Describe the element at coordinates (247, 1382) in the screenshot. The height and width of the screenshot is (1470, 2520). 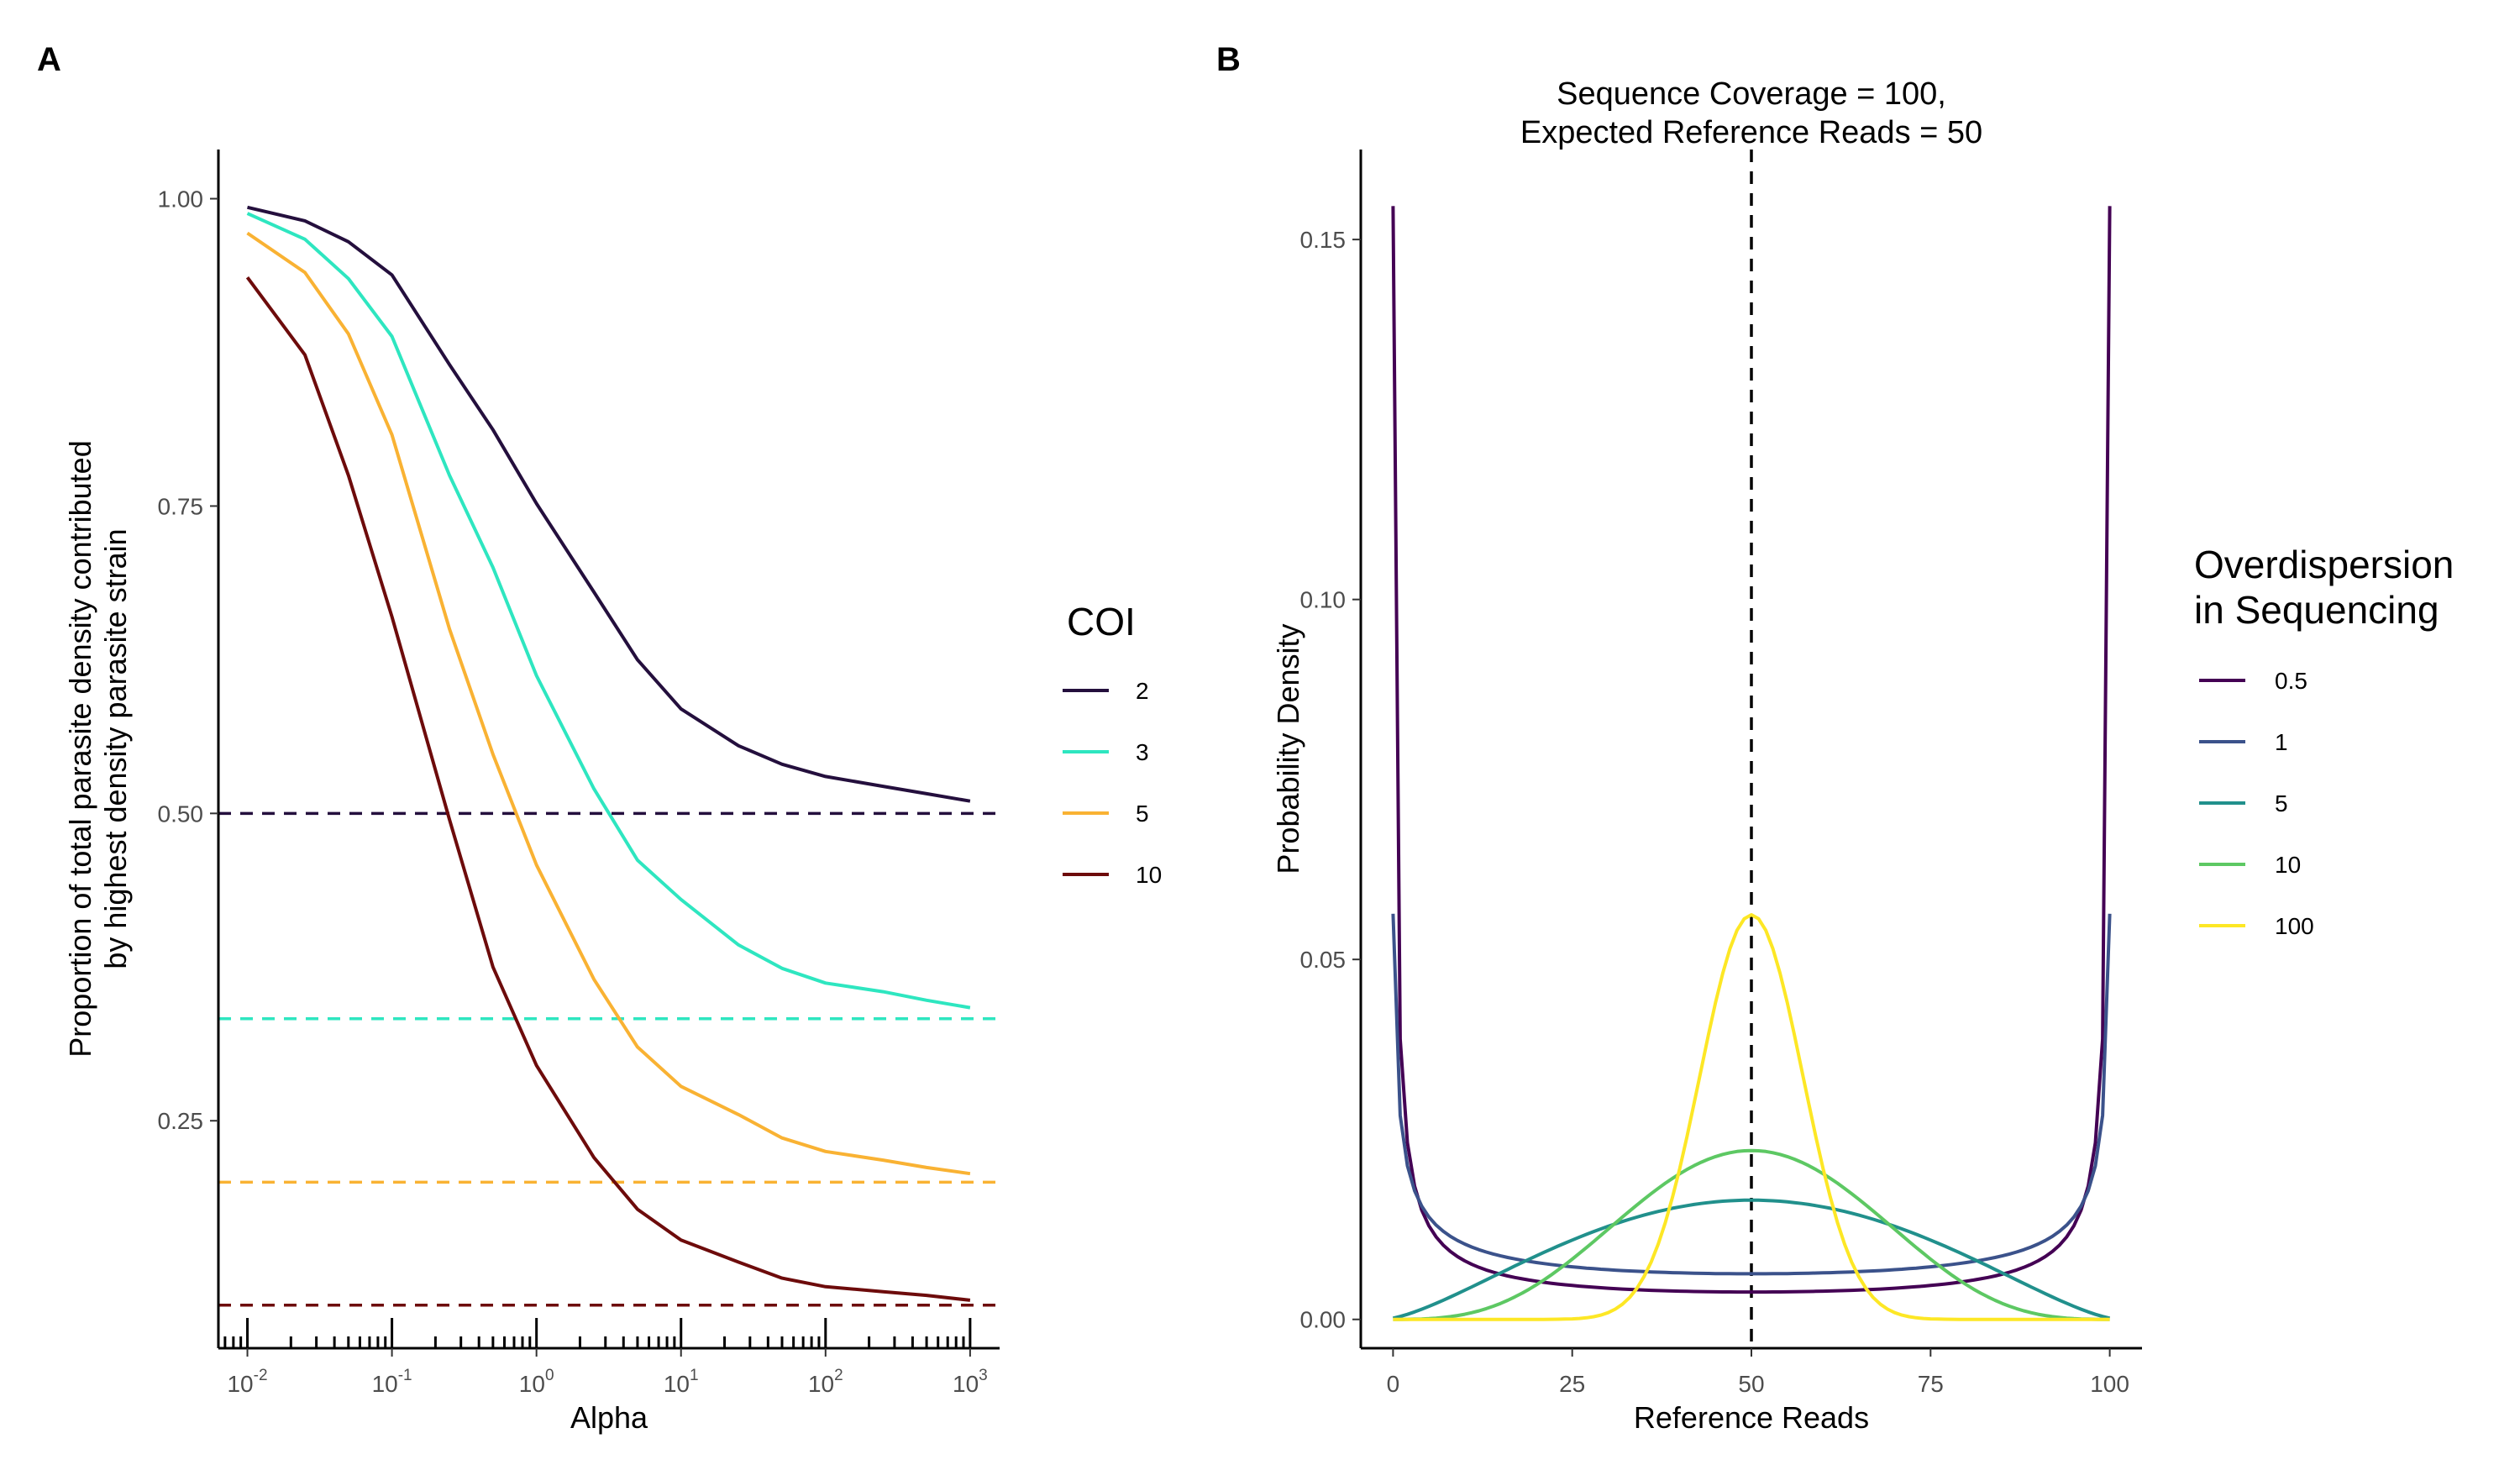
I see `x-tick-label: 10⁻²` at that location.